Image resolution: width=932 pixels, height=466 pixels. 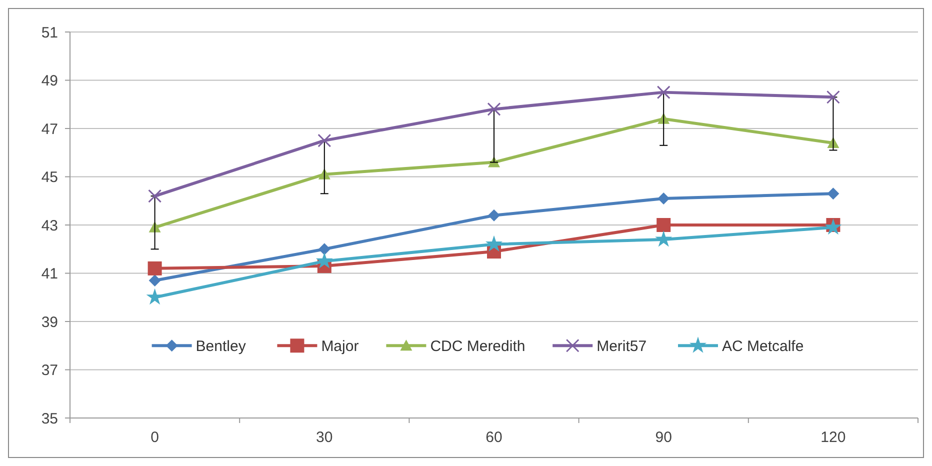 I want to click on x-tick-label: 30, so click(x=324, y=437).